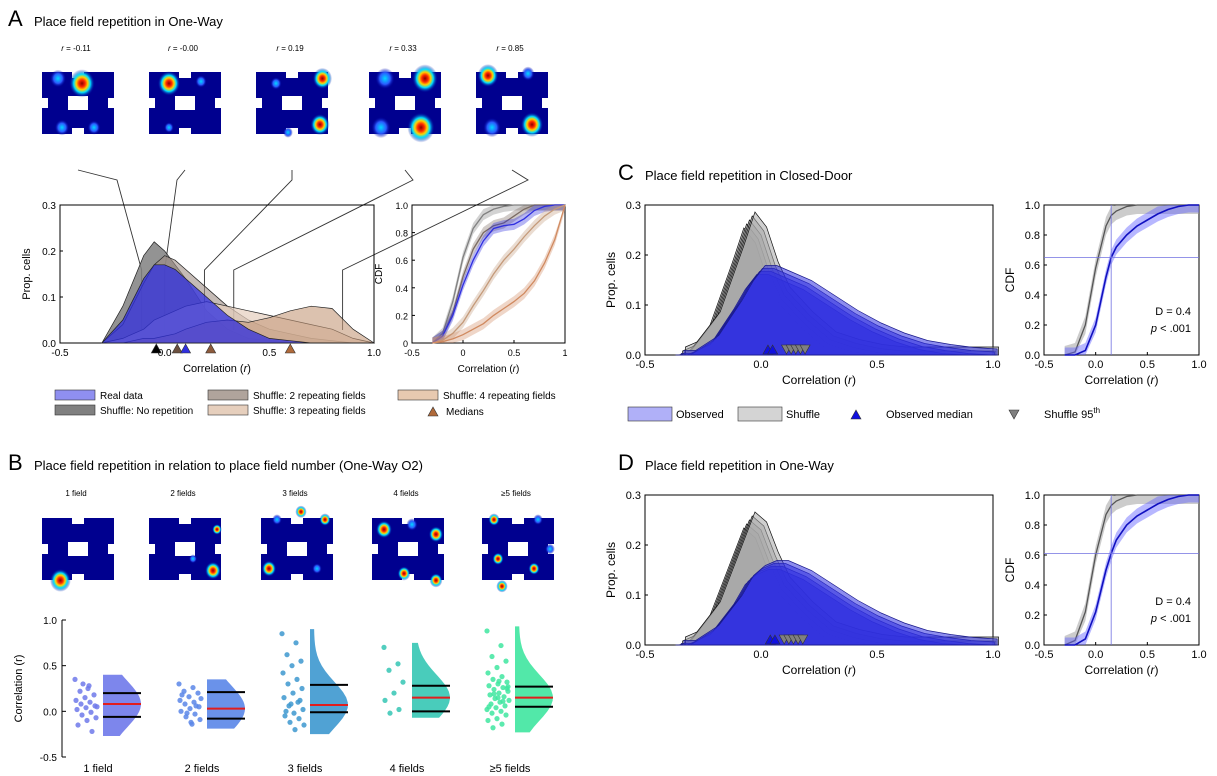  I want to click on y-tick-label: 0.1, so click(633, 306).